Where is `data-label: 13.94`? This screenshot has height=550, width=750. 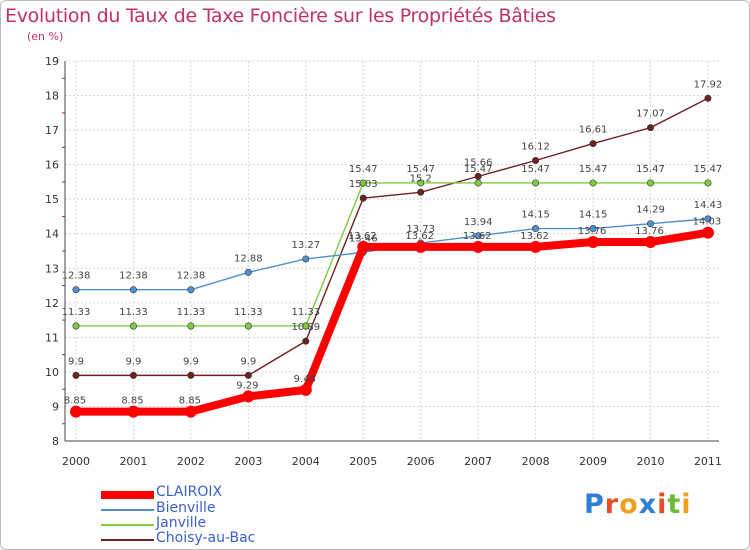 data-label: 13.94 is located at coordinates (478, 222).